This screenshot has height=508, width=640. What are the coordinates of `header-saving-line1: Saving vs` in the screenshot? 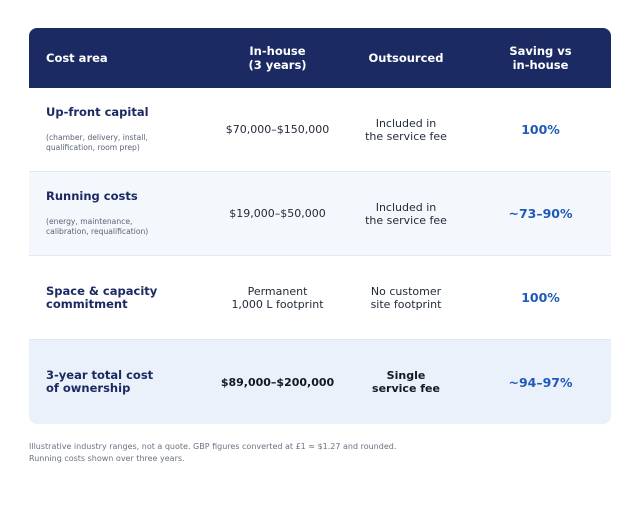 It's located at (540, 51).